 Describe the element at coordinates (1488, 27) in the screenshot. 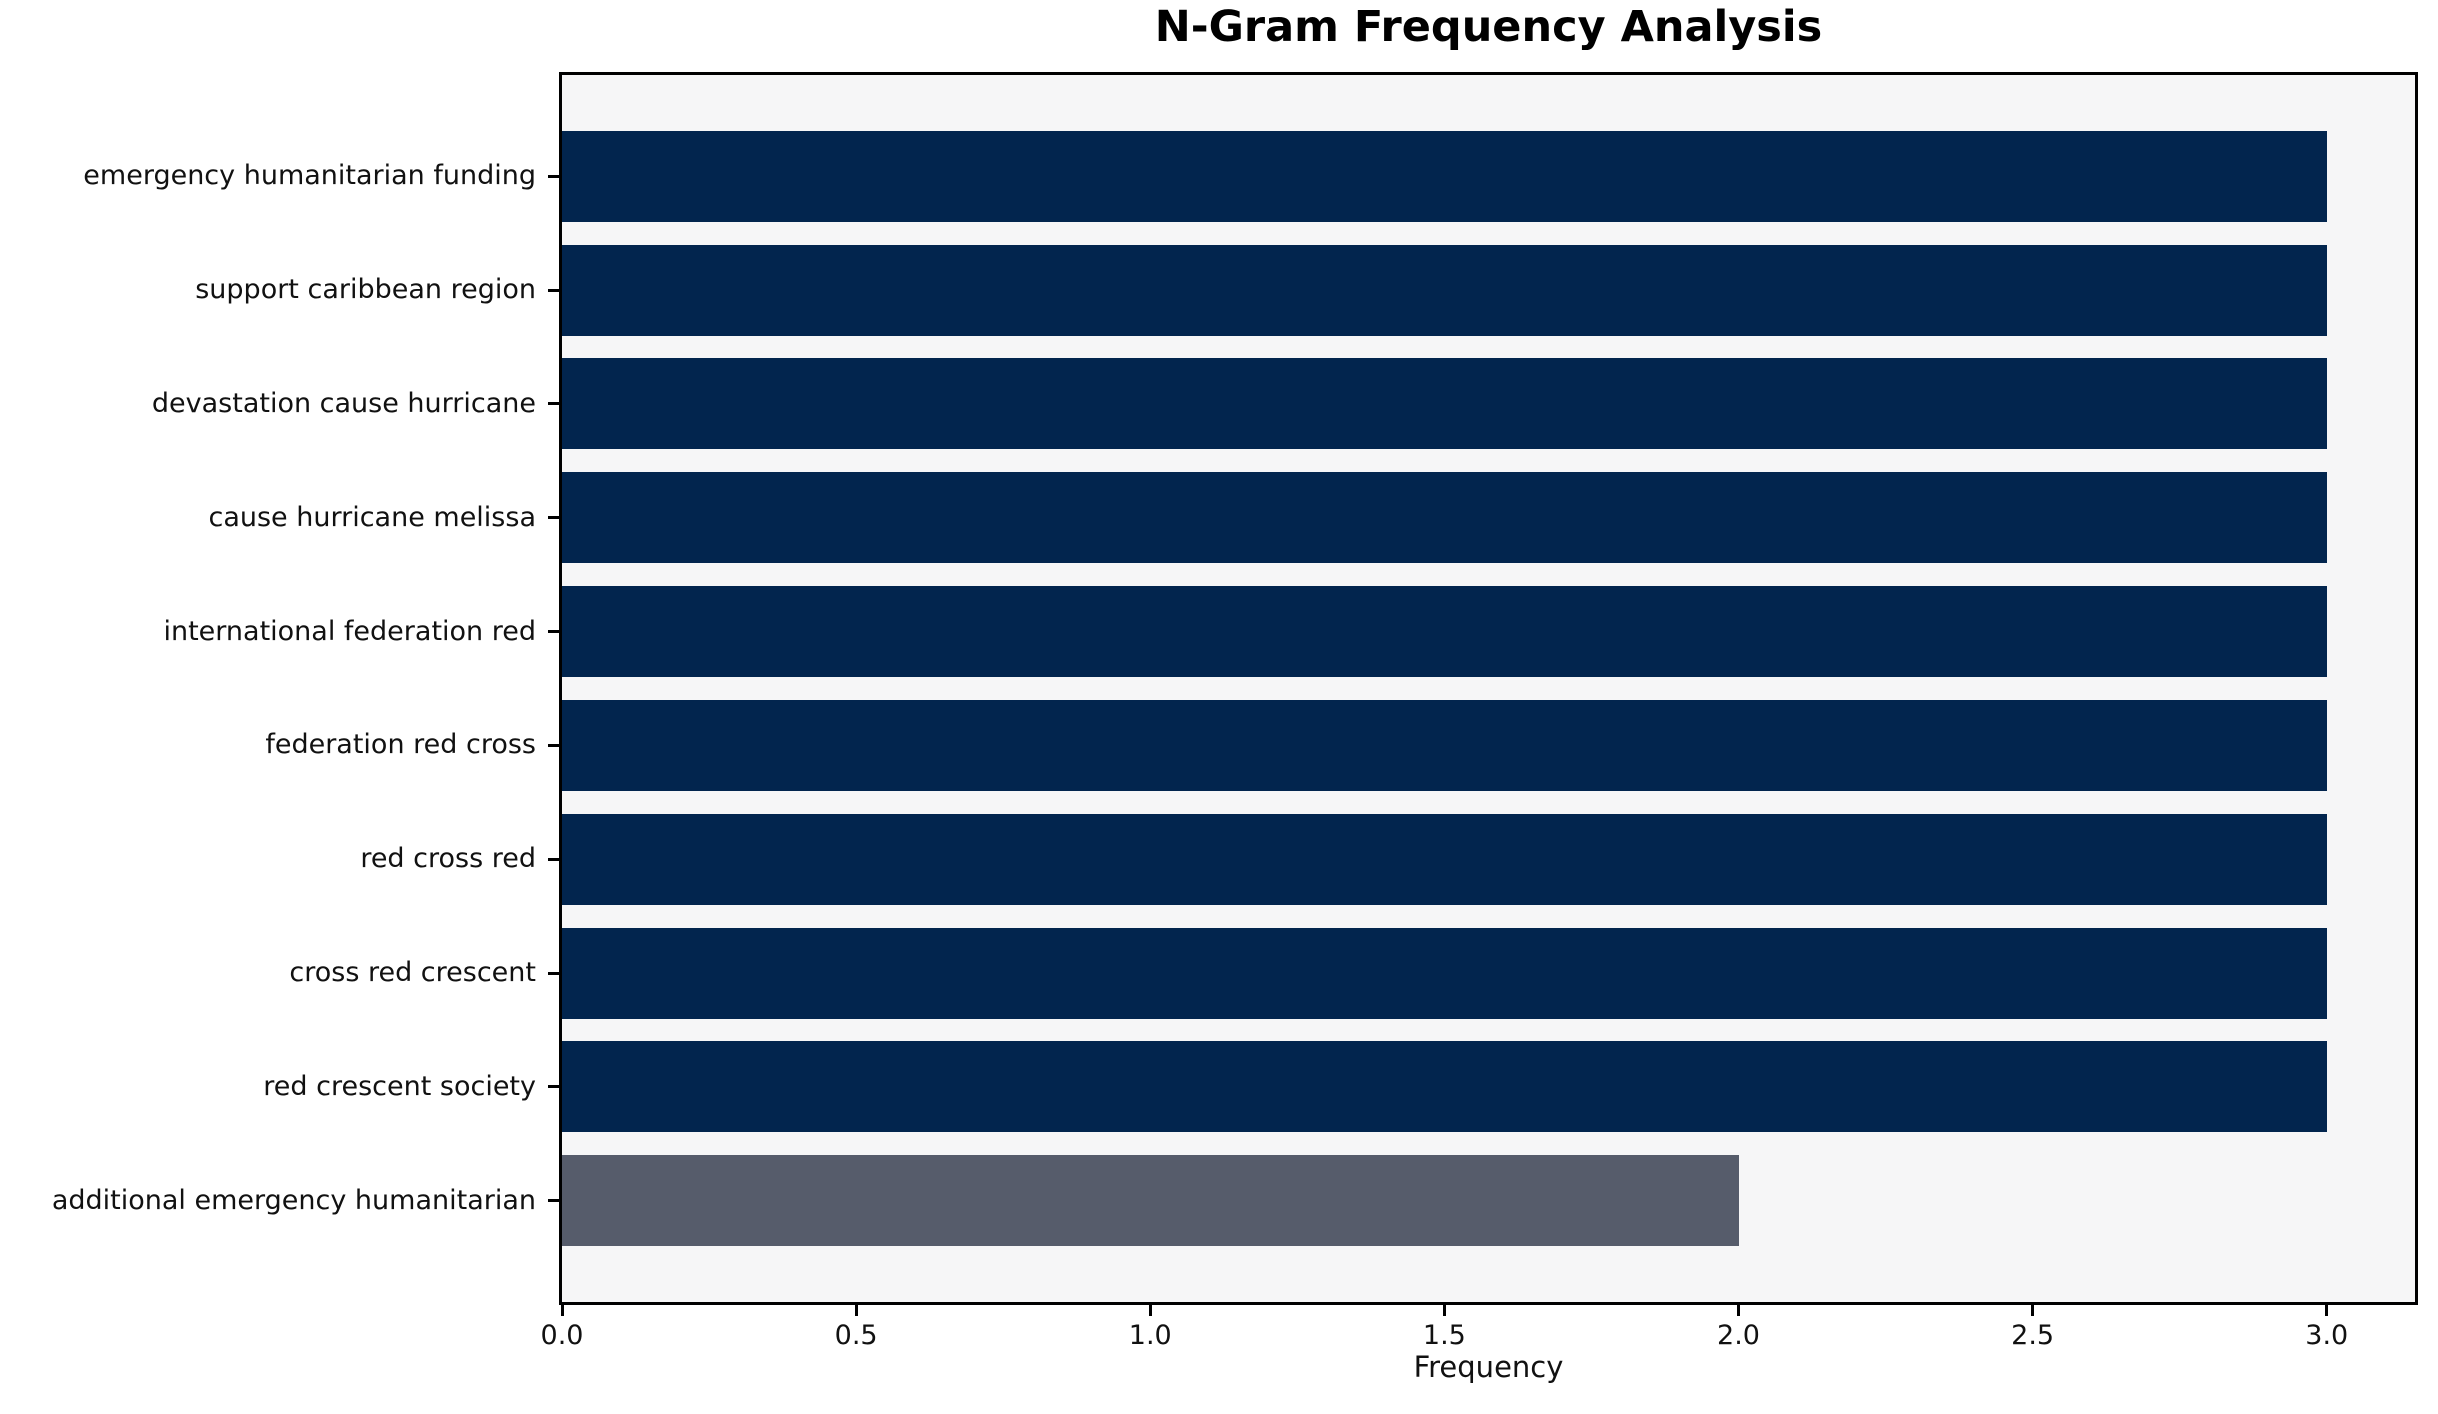

I see `chart-title: N-Gram Frequency Analysis` at that location.